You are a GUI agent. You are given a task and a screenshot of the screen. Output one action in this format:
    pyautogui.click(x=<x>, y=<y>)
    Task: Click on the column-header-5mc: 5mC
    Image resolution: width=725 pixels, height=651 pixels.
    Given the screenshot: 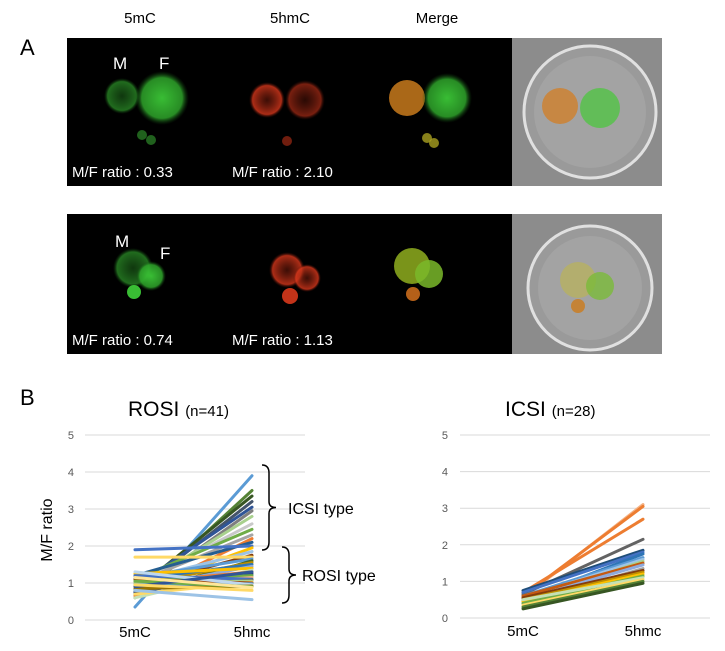 What is the action you would take?
    pyautogui.click(x=140, y=18)
    